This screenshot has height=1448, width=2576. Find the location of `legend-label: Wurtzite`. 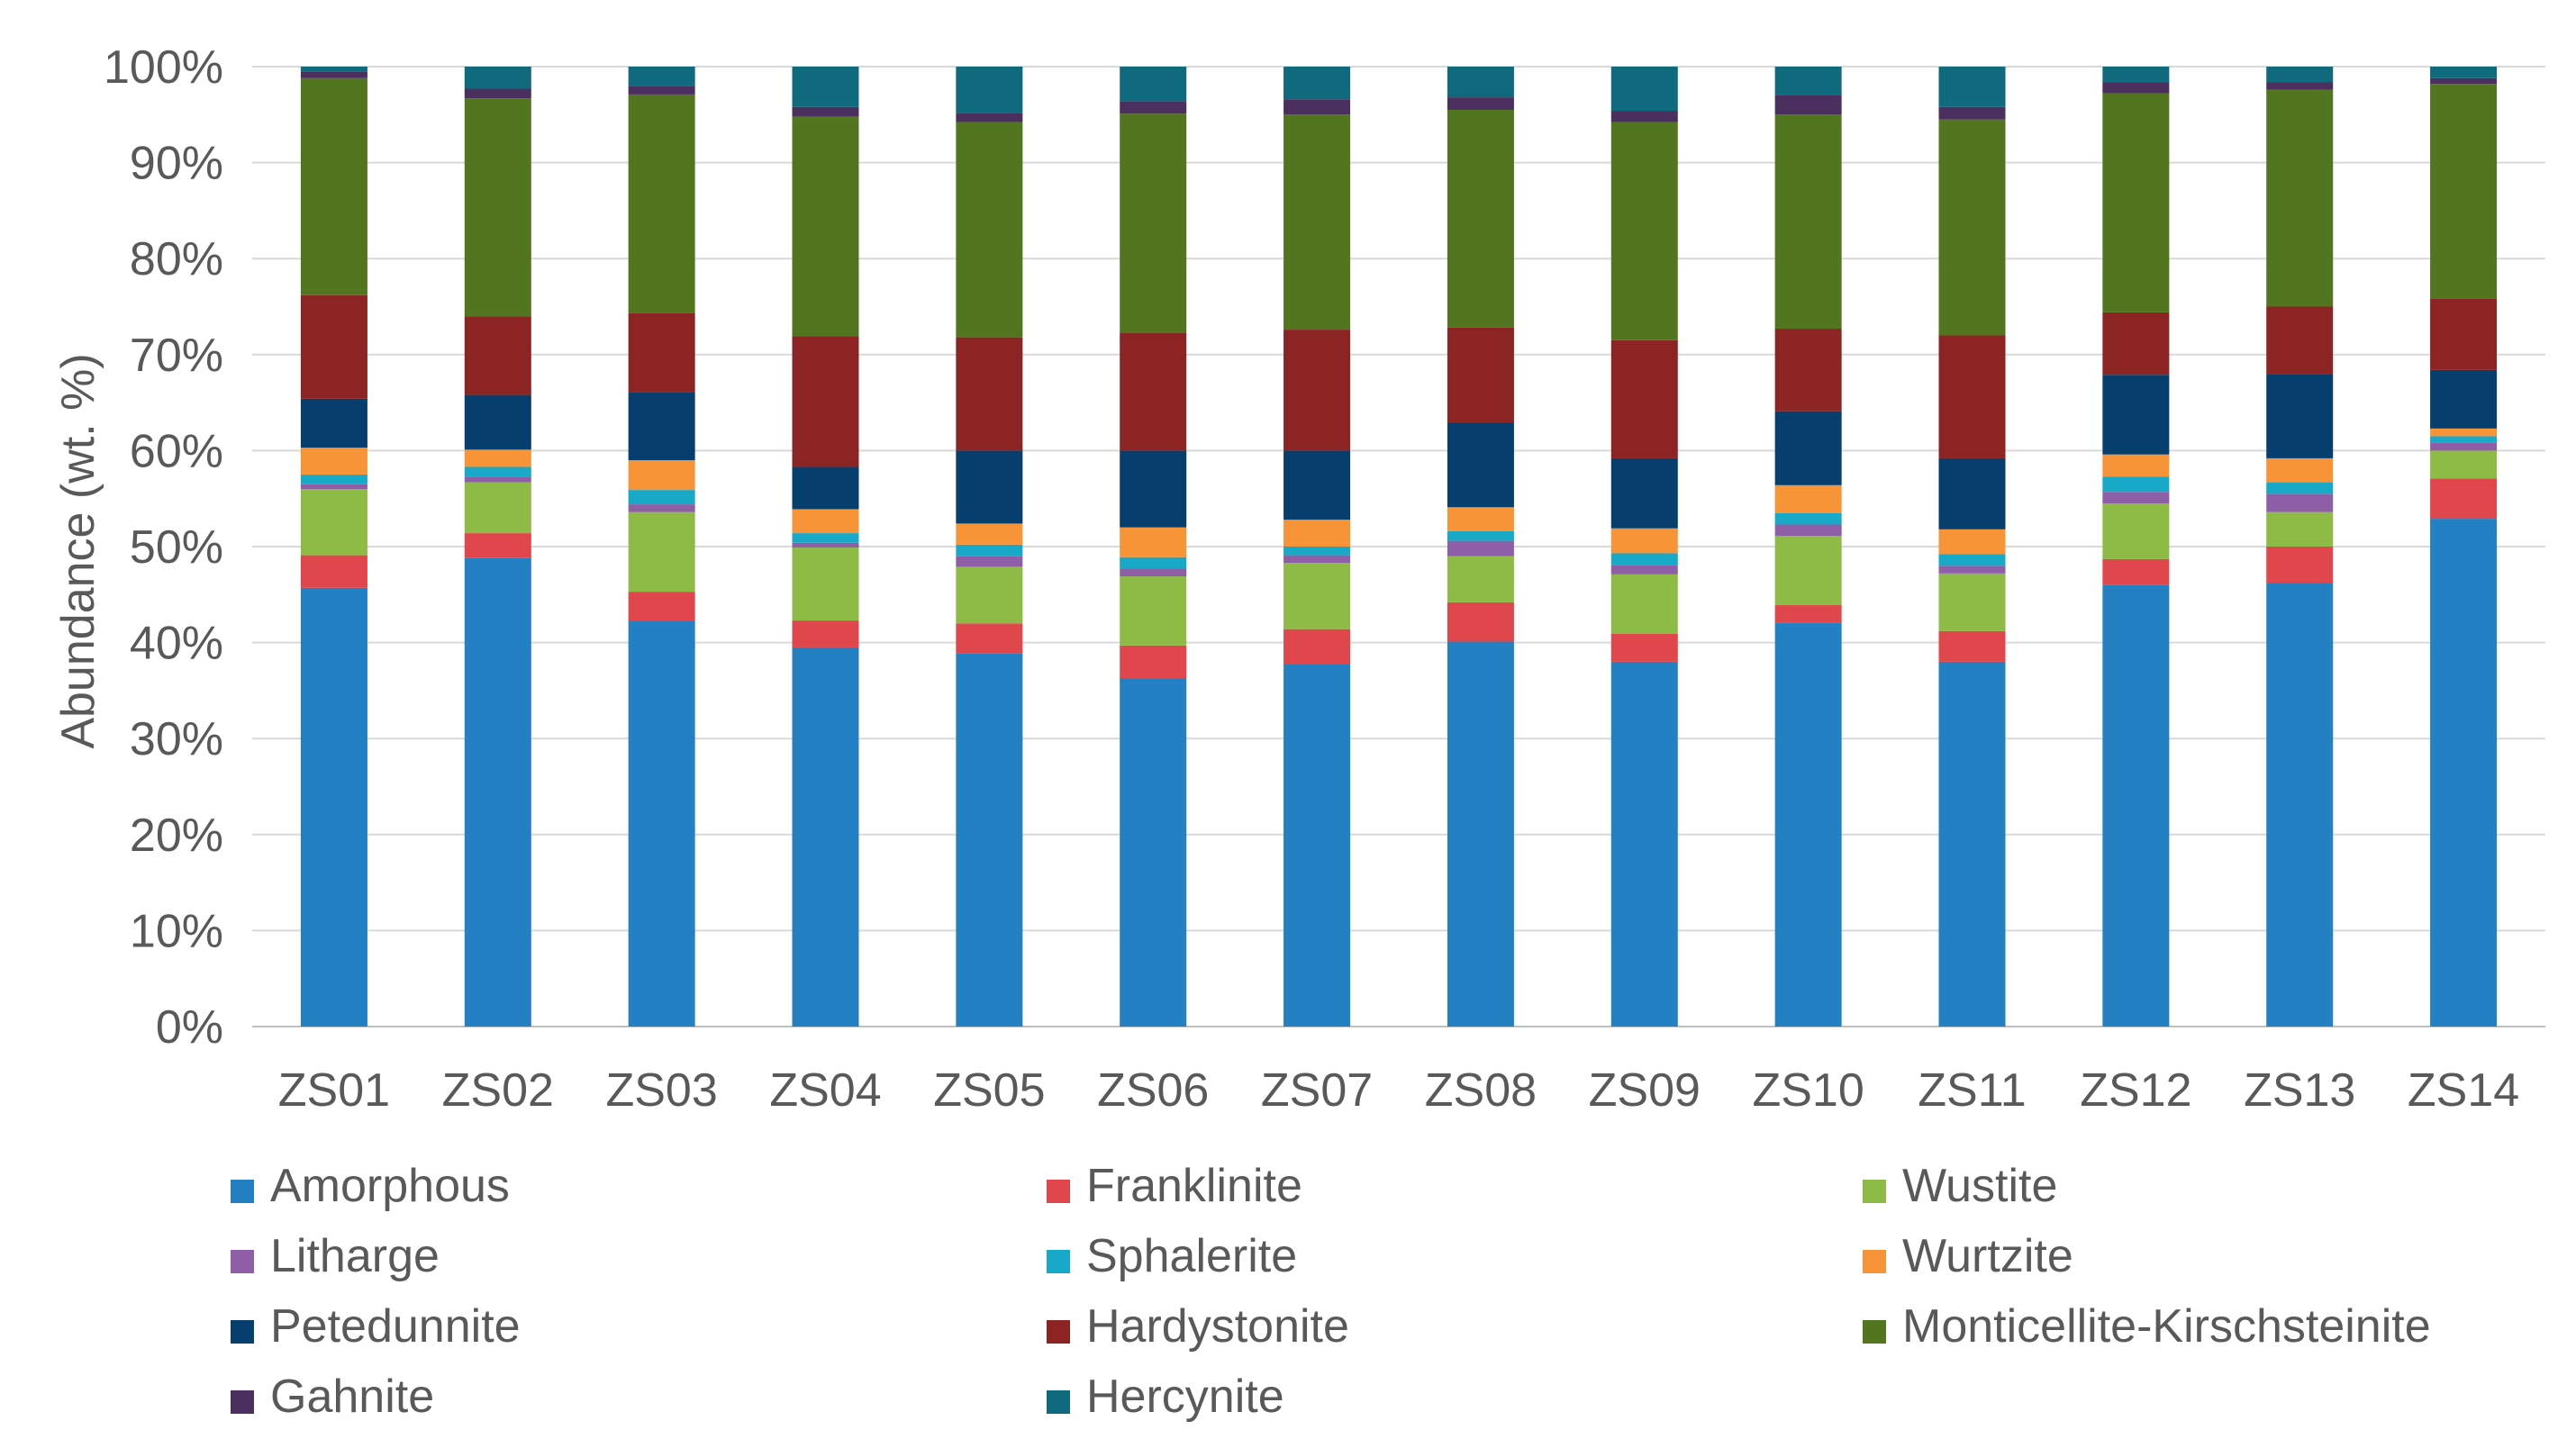

legend-label: Wurtzite is located at coordinates (1987, 1256).